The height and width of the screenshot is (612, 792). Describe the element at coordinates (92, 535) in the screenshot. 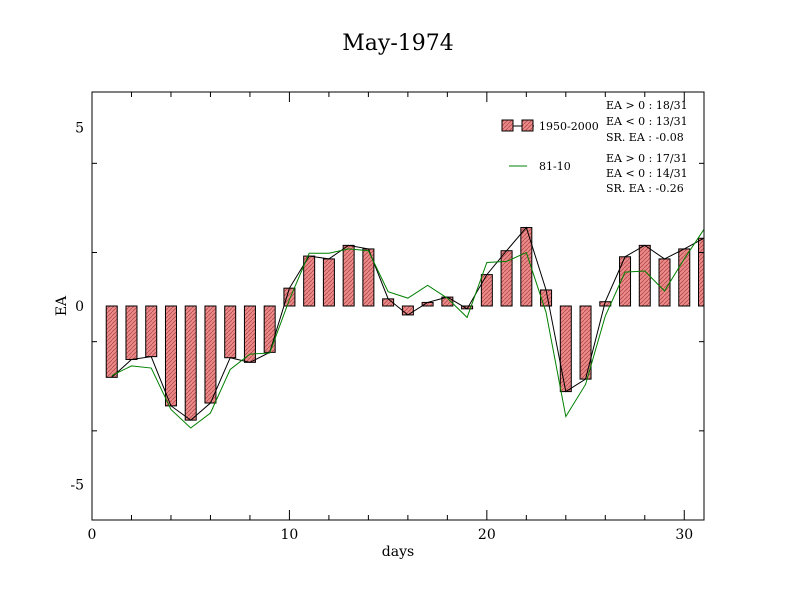

I see `x-tick-label-0: 0` at that location.